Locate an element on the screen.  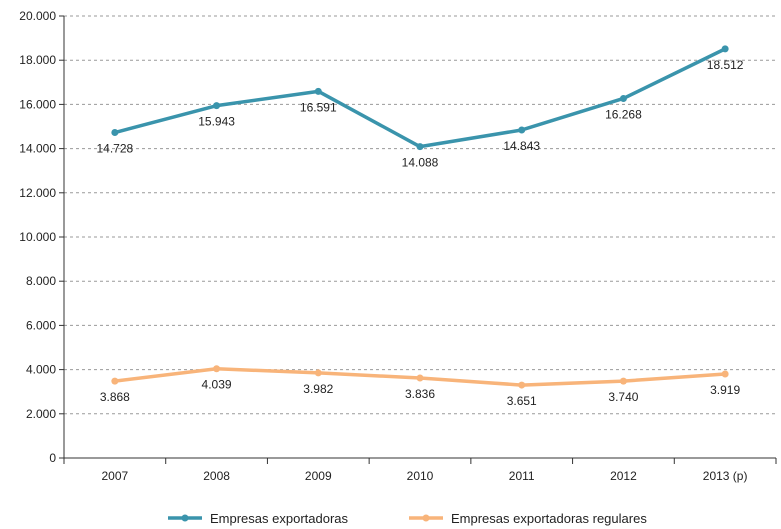
y-tick-label: 12.000 is located at coordinates (37, 193).